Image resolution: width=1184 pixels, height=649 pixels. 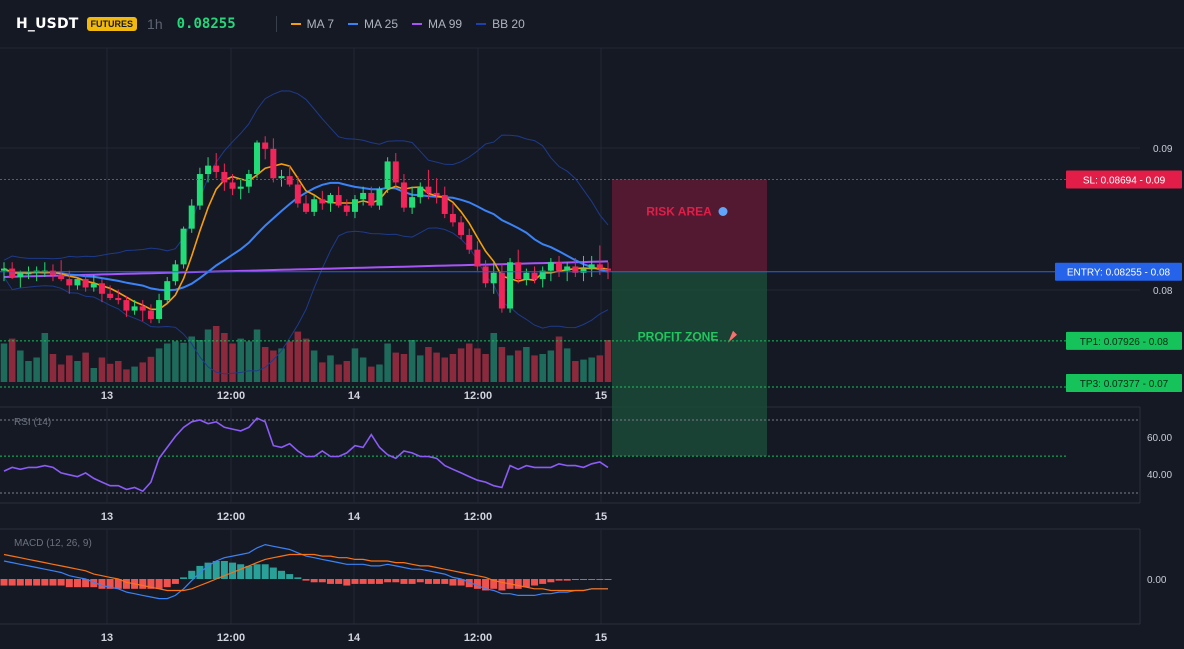 I want to click on tp1-label-box, so click(x=1124, y=340).